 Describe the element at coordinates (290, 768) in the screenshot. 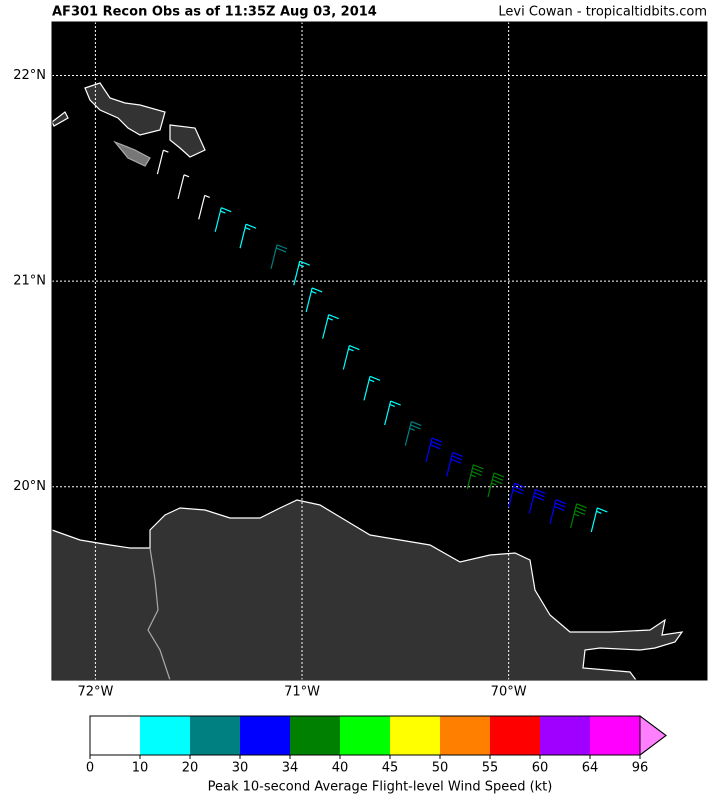

I see `colorbar-tick-label: 34` at that location.